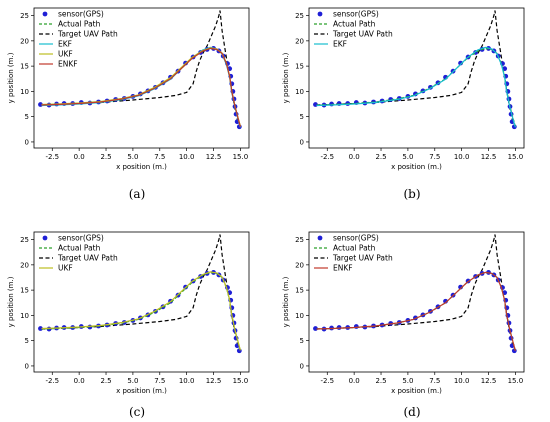 The height and width of the screenshot is (422, 550). What do you see at coordinates (141, 311) in the screenshot?
I see `series-line-ukf` at bounding box center [141, 311].